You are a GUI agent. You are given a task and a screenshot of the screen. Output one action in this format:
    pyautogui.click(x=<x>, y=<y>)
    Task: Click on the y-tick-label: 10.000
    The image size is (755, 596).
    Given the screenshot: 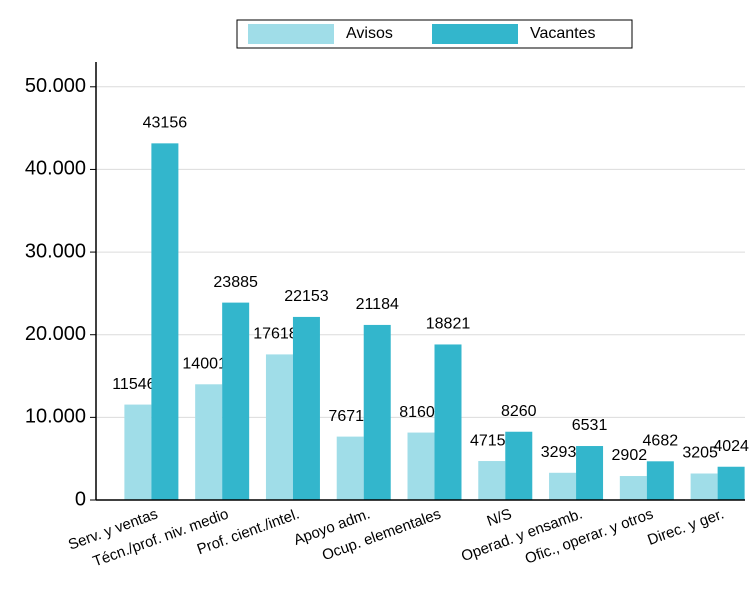 What is the action you would take?
    pyautogui.click(x=55, y=417)
    